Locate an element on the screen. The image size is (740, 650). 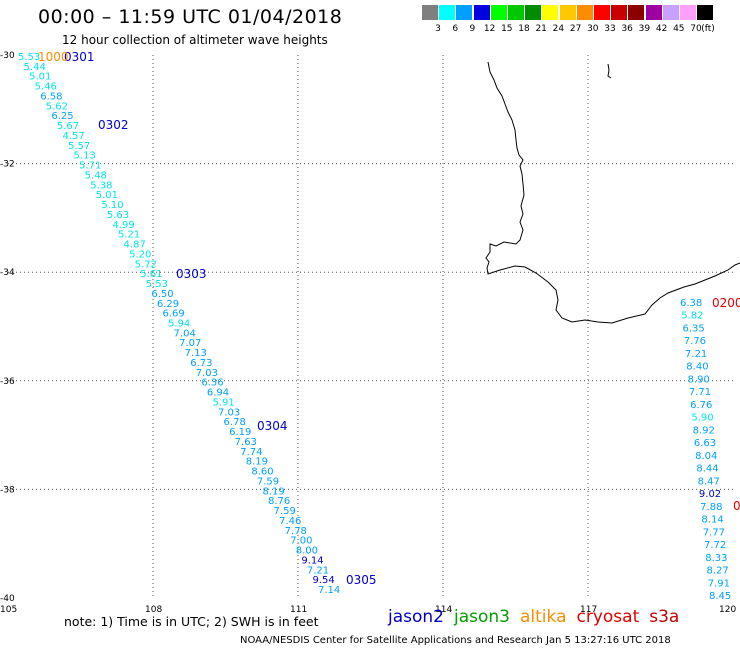
pass-time-label: 0 is located at coordinates (736, 506).